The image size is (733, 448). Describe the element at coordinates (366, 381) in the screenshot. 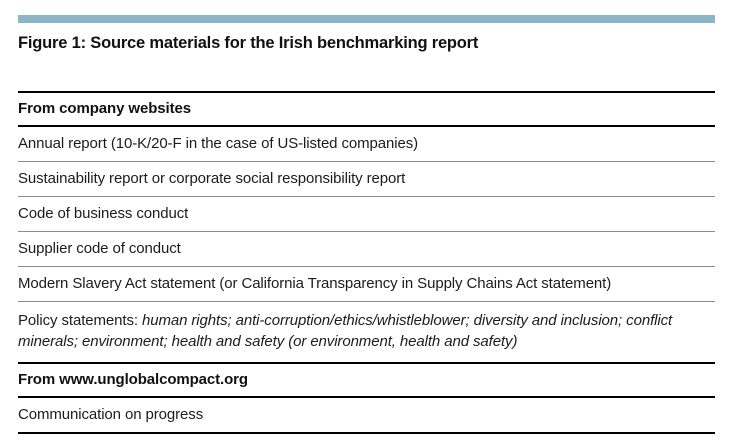

I see `section-header-unglobalcompact: From www.unglobalcompact.org` at that location.